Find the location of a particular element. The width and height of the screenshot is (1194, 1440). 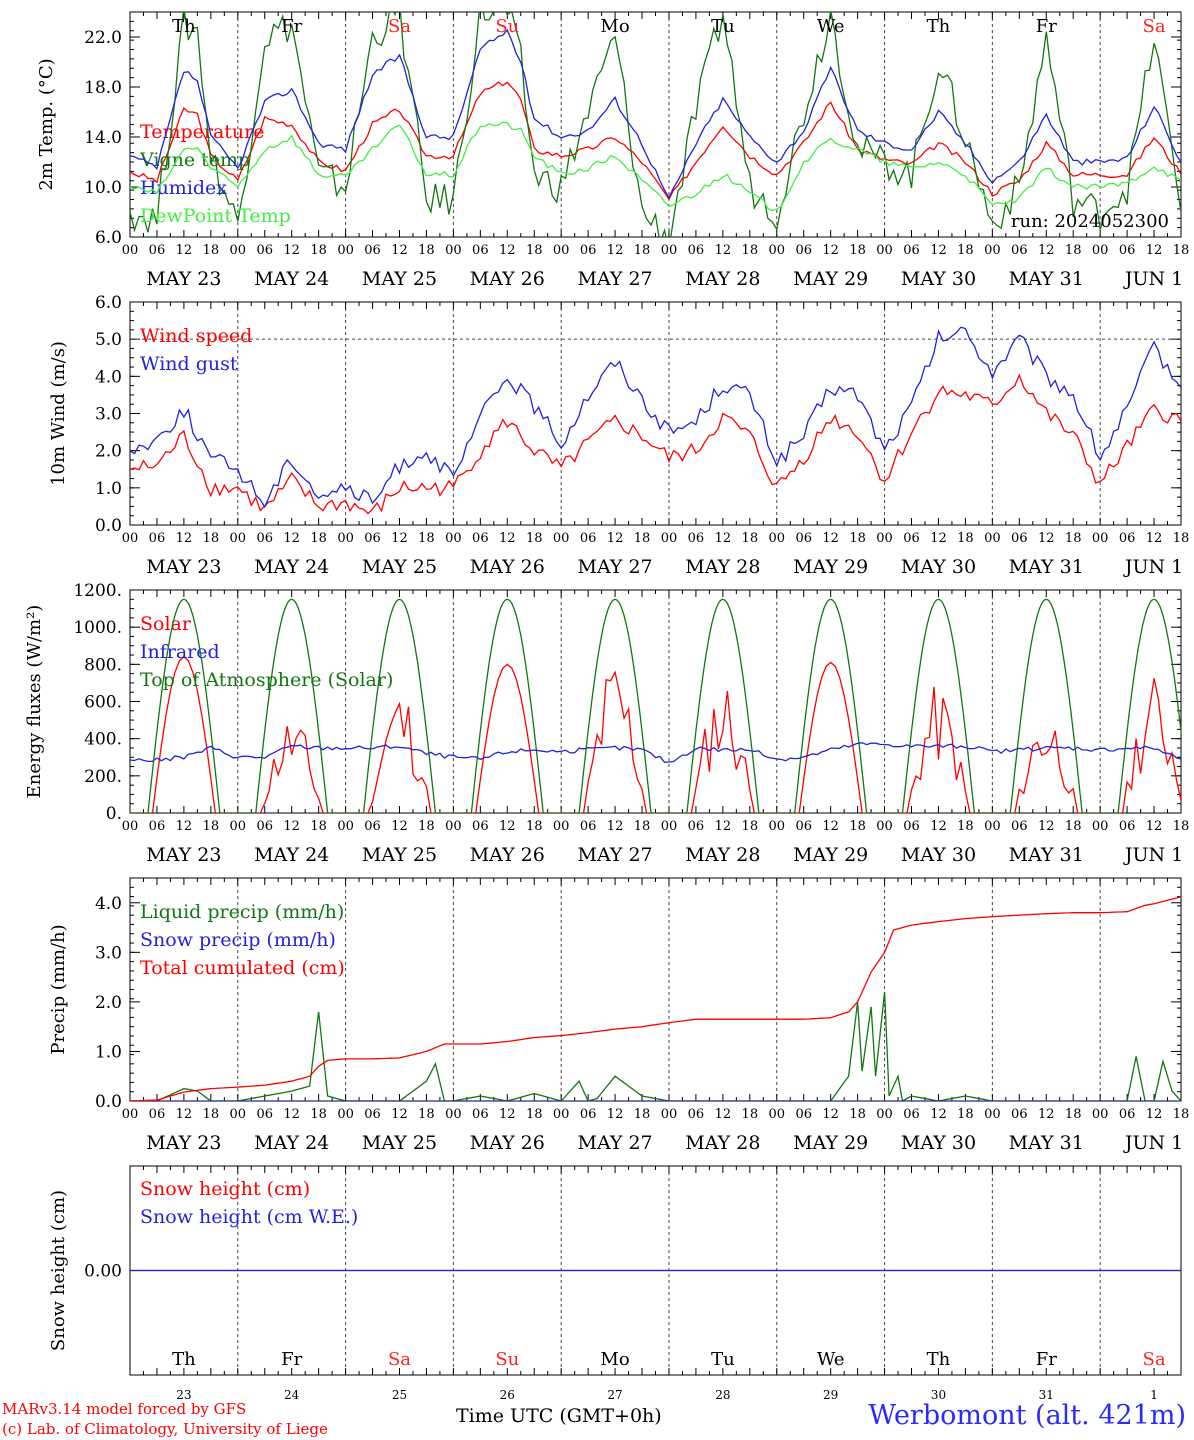

legend-entry: Liquid precip (mm/h) is located at coordinates (242, 912).